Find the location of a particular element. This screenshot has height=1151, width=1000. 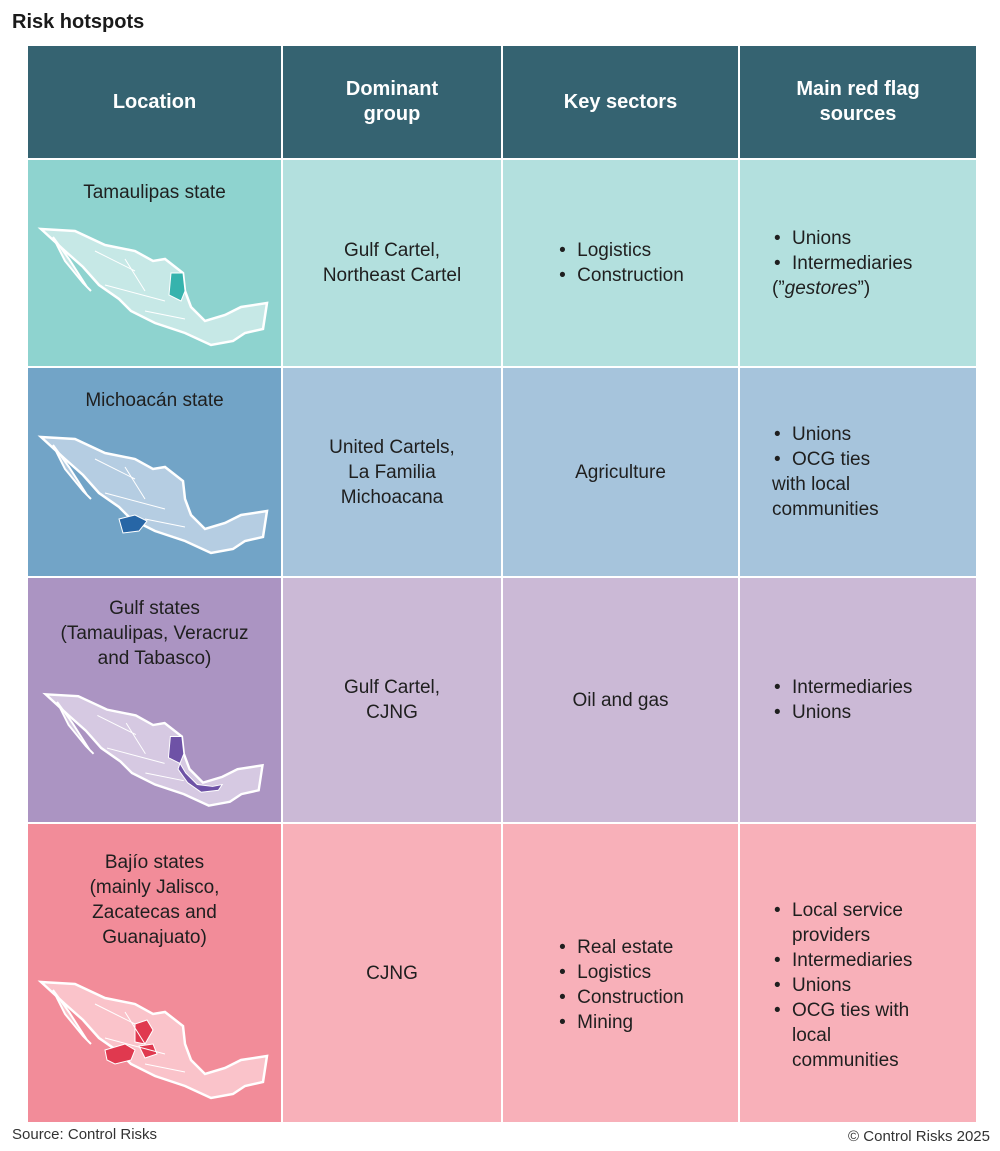

location-cell-michoacan: Michoacán state is located at coordinates (154, 472).